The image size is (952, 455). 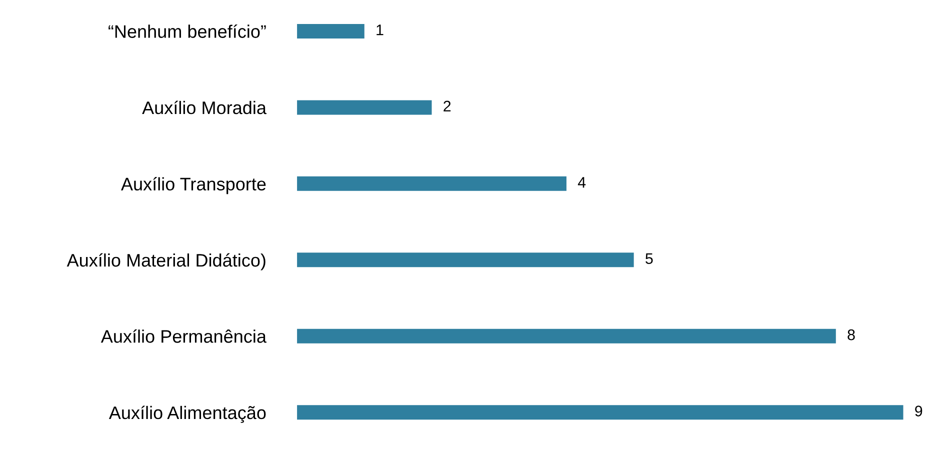 I want to click on data-label: 2, so click(x=447, y=106).